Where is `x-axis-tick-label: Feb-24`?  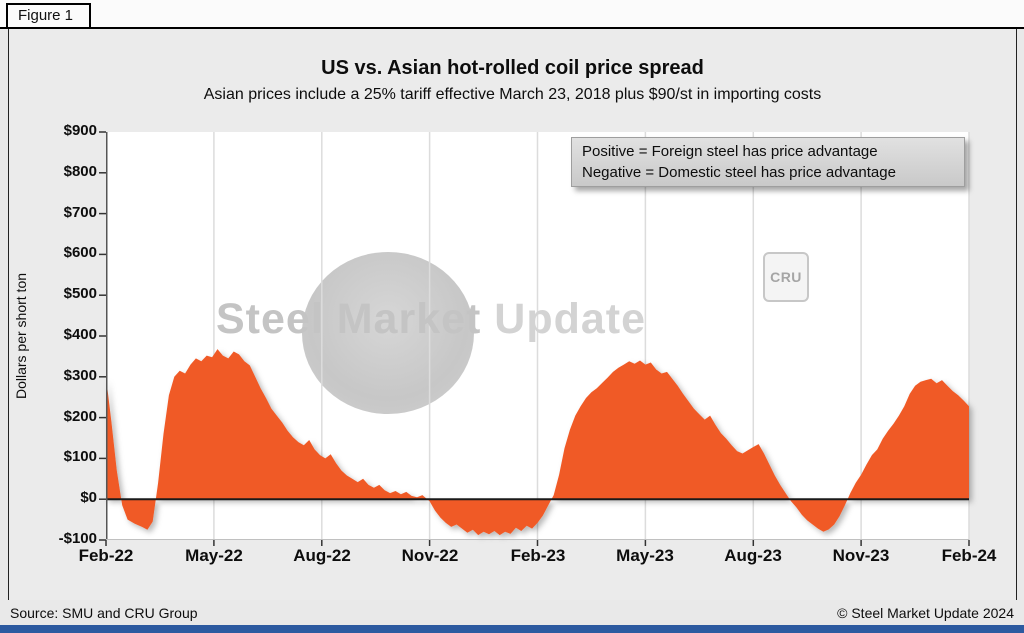
x-axis-tick-label: Feb-24 is located at coordinates (969, 555).